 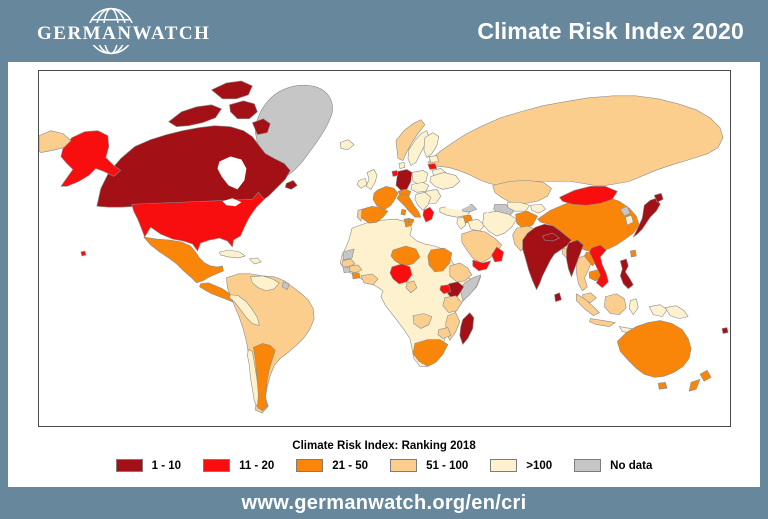 I want to click on footer-url: www.germanwatch.org/en/cri, so click(x=384, y=502).